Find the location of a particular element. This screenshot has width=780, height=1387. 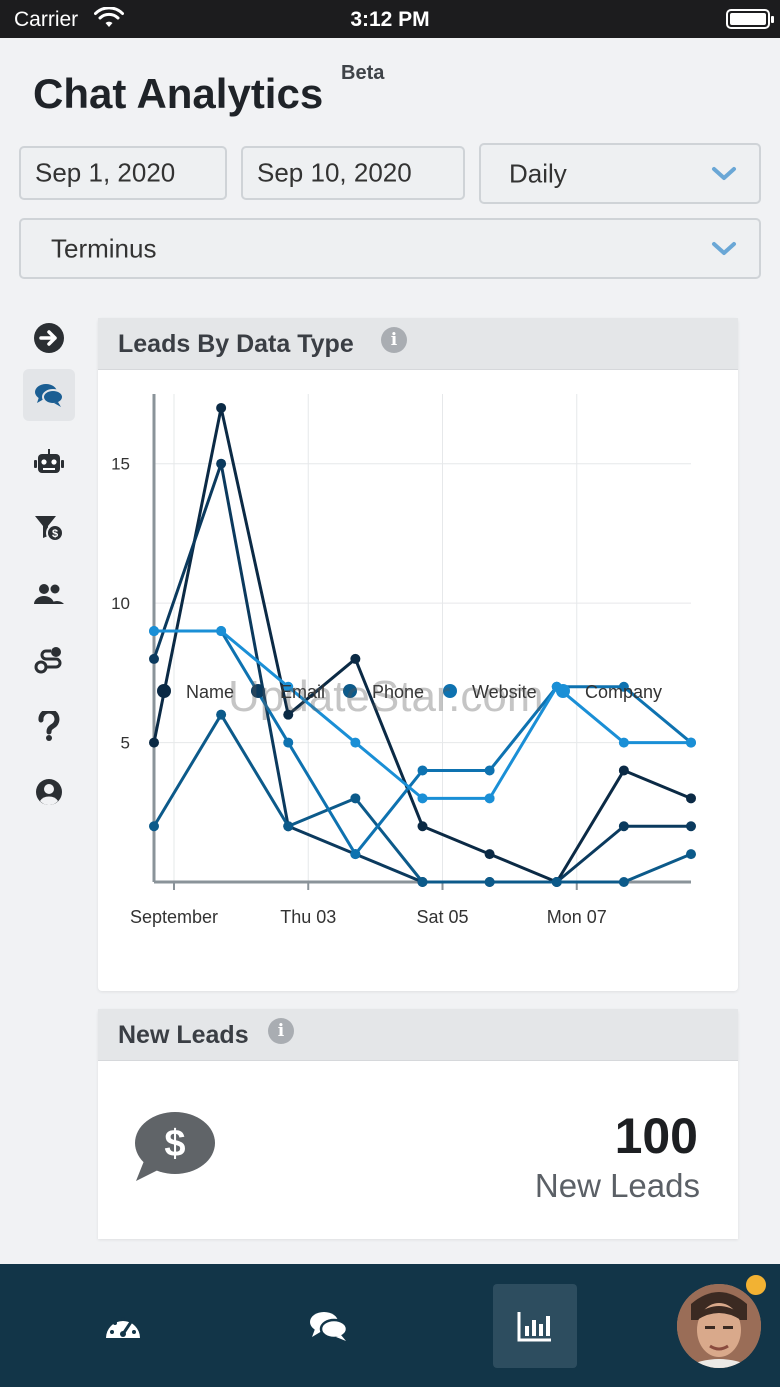

nav-dashboard is located at coordinates (123, 1326).